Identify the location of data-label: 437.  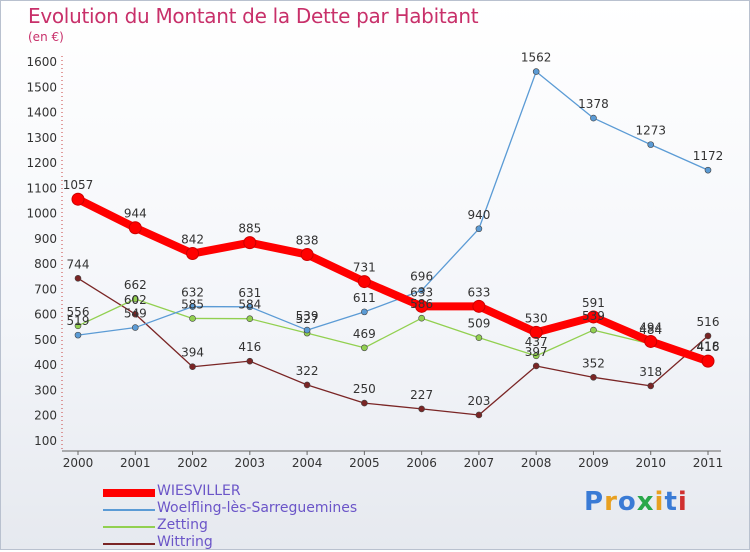
(536, 342).